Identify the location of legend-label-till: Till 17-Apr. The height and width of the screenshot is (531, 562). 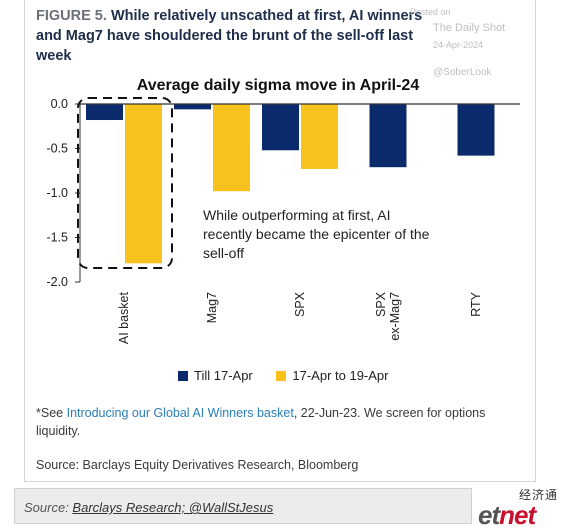
(223, 375).